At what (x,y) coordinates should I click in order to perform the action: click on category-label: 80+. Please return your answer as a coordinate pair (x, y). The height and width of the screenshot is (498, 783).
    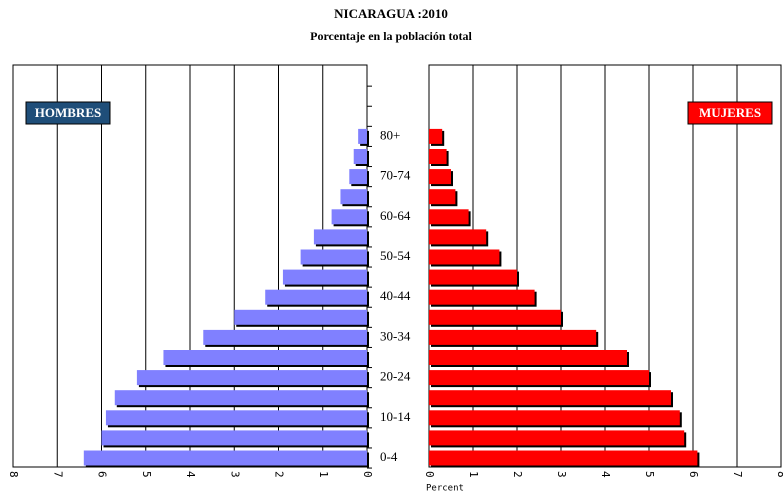
    Looking at the image, I should click on (390, 134).